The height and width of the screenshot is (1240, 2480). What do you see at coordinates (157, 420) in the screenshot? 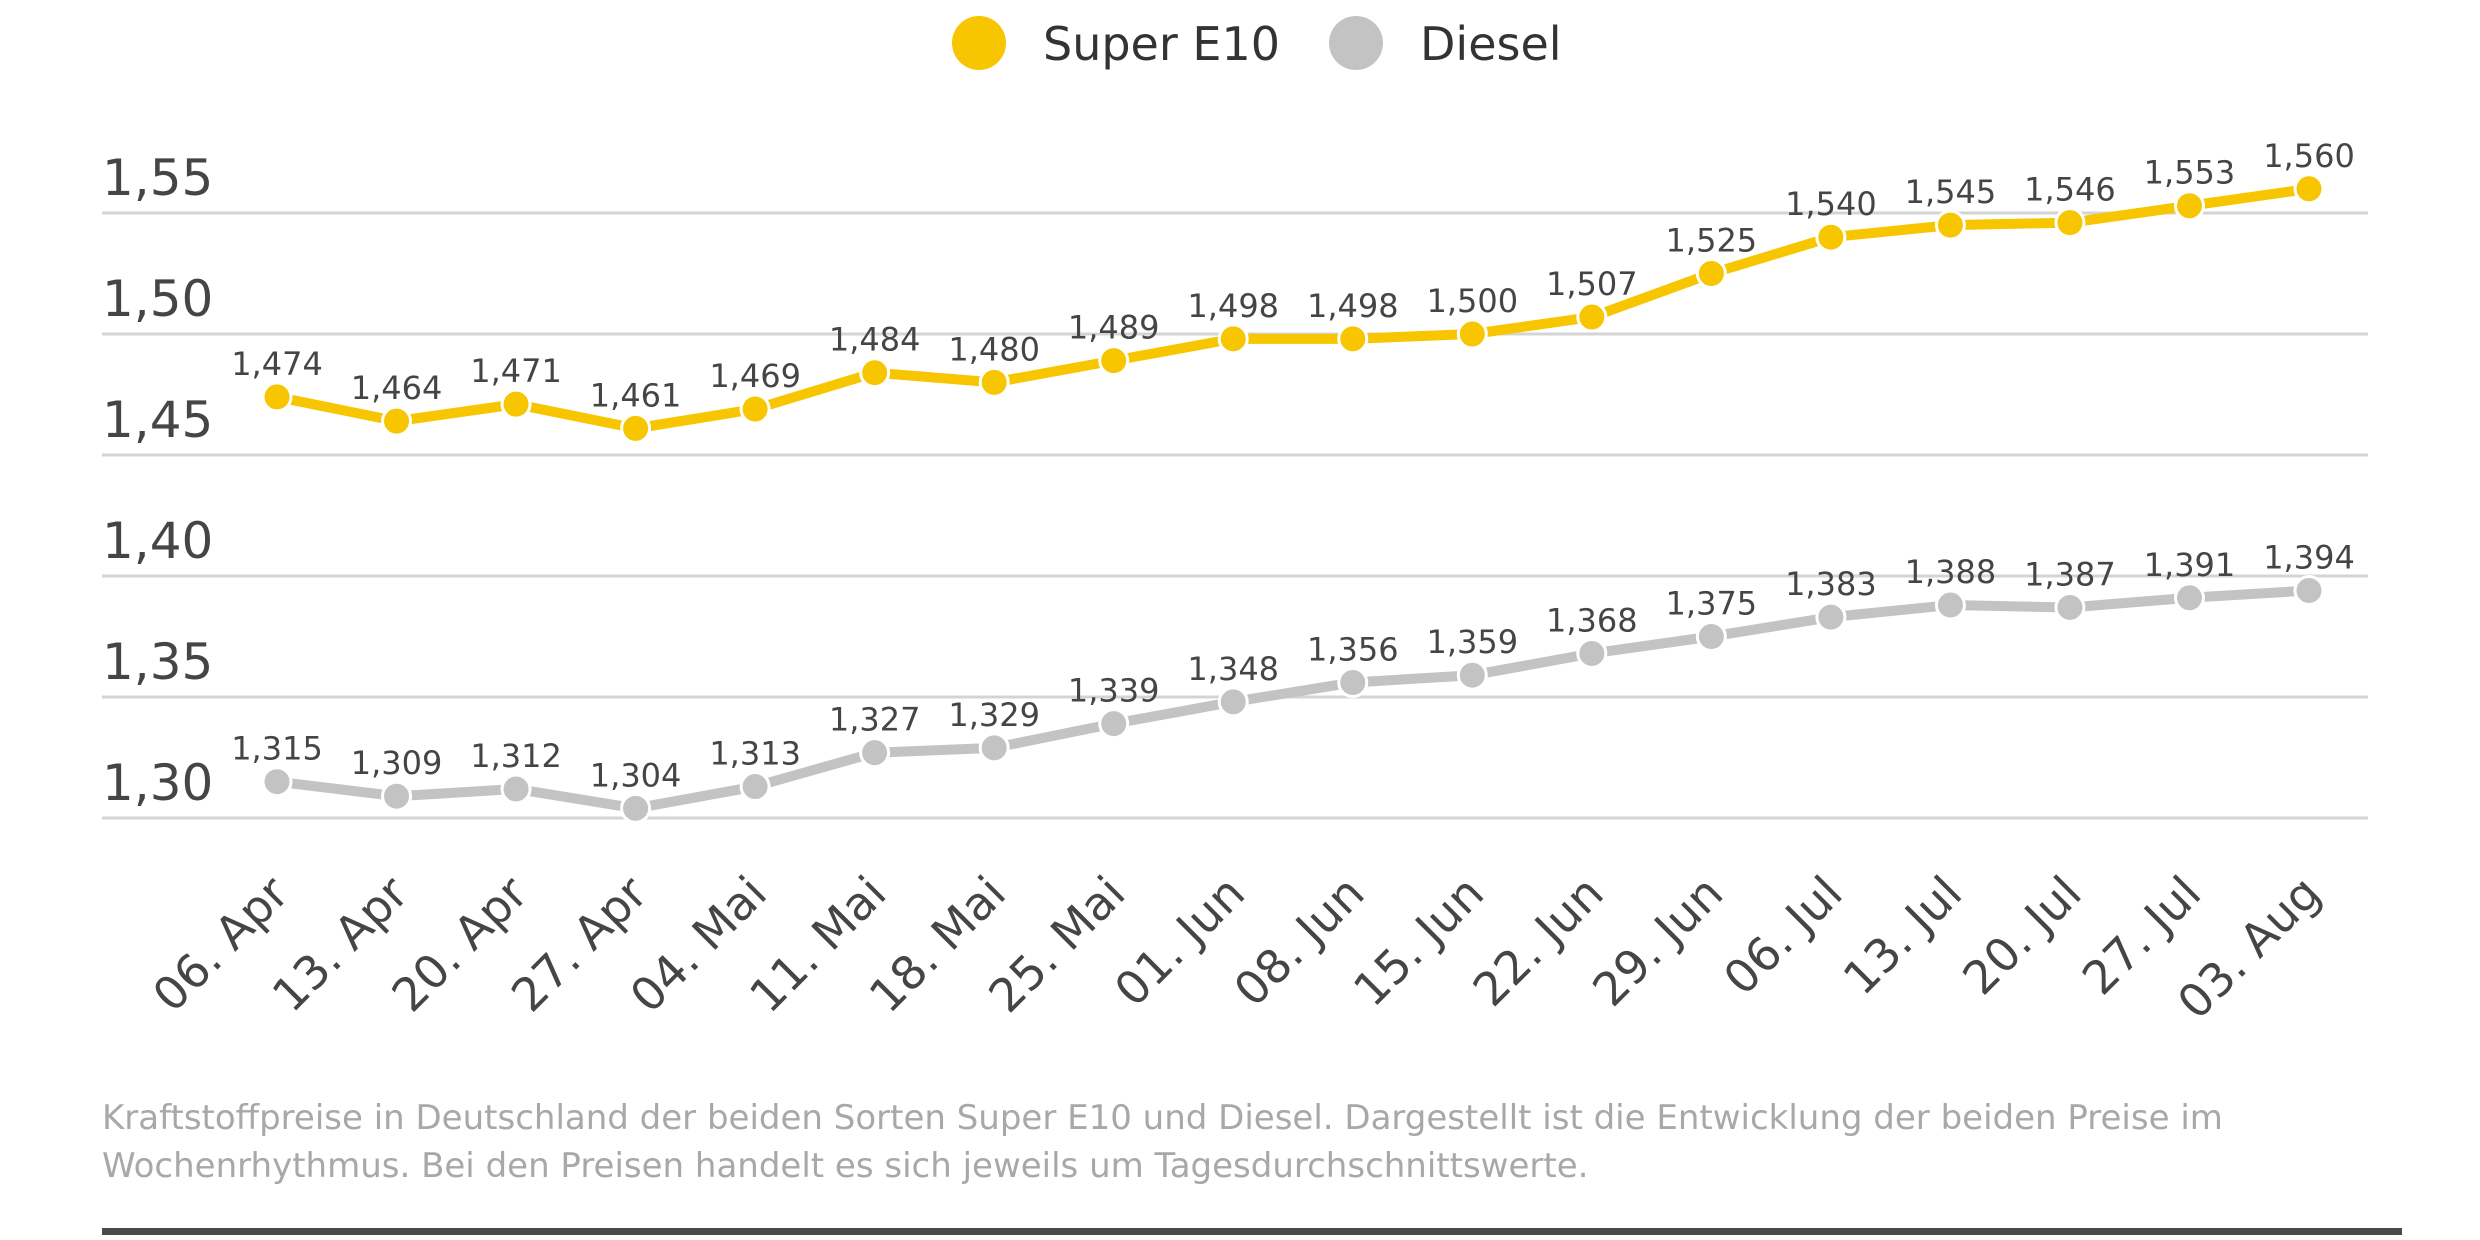
I see `y-tick-label: 1,45` at bounding box center [157, 420].